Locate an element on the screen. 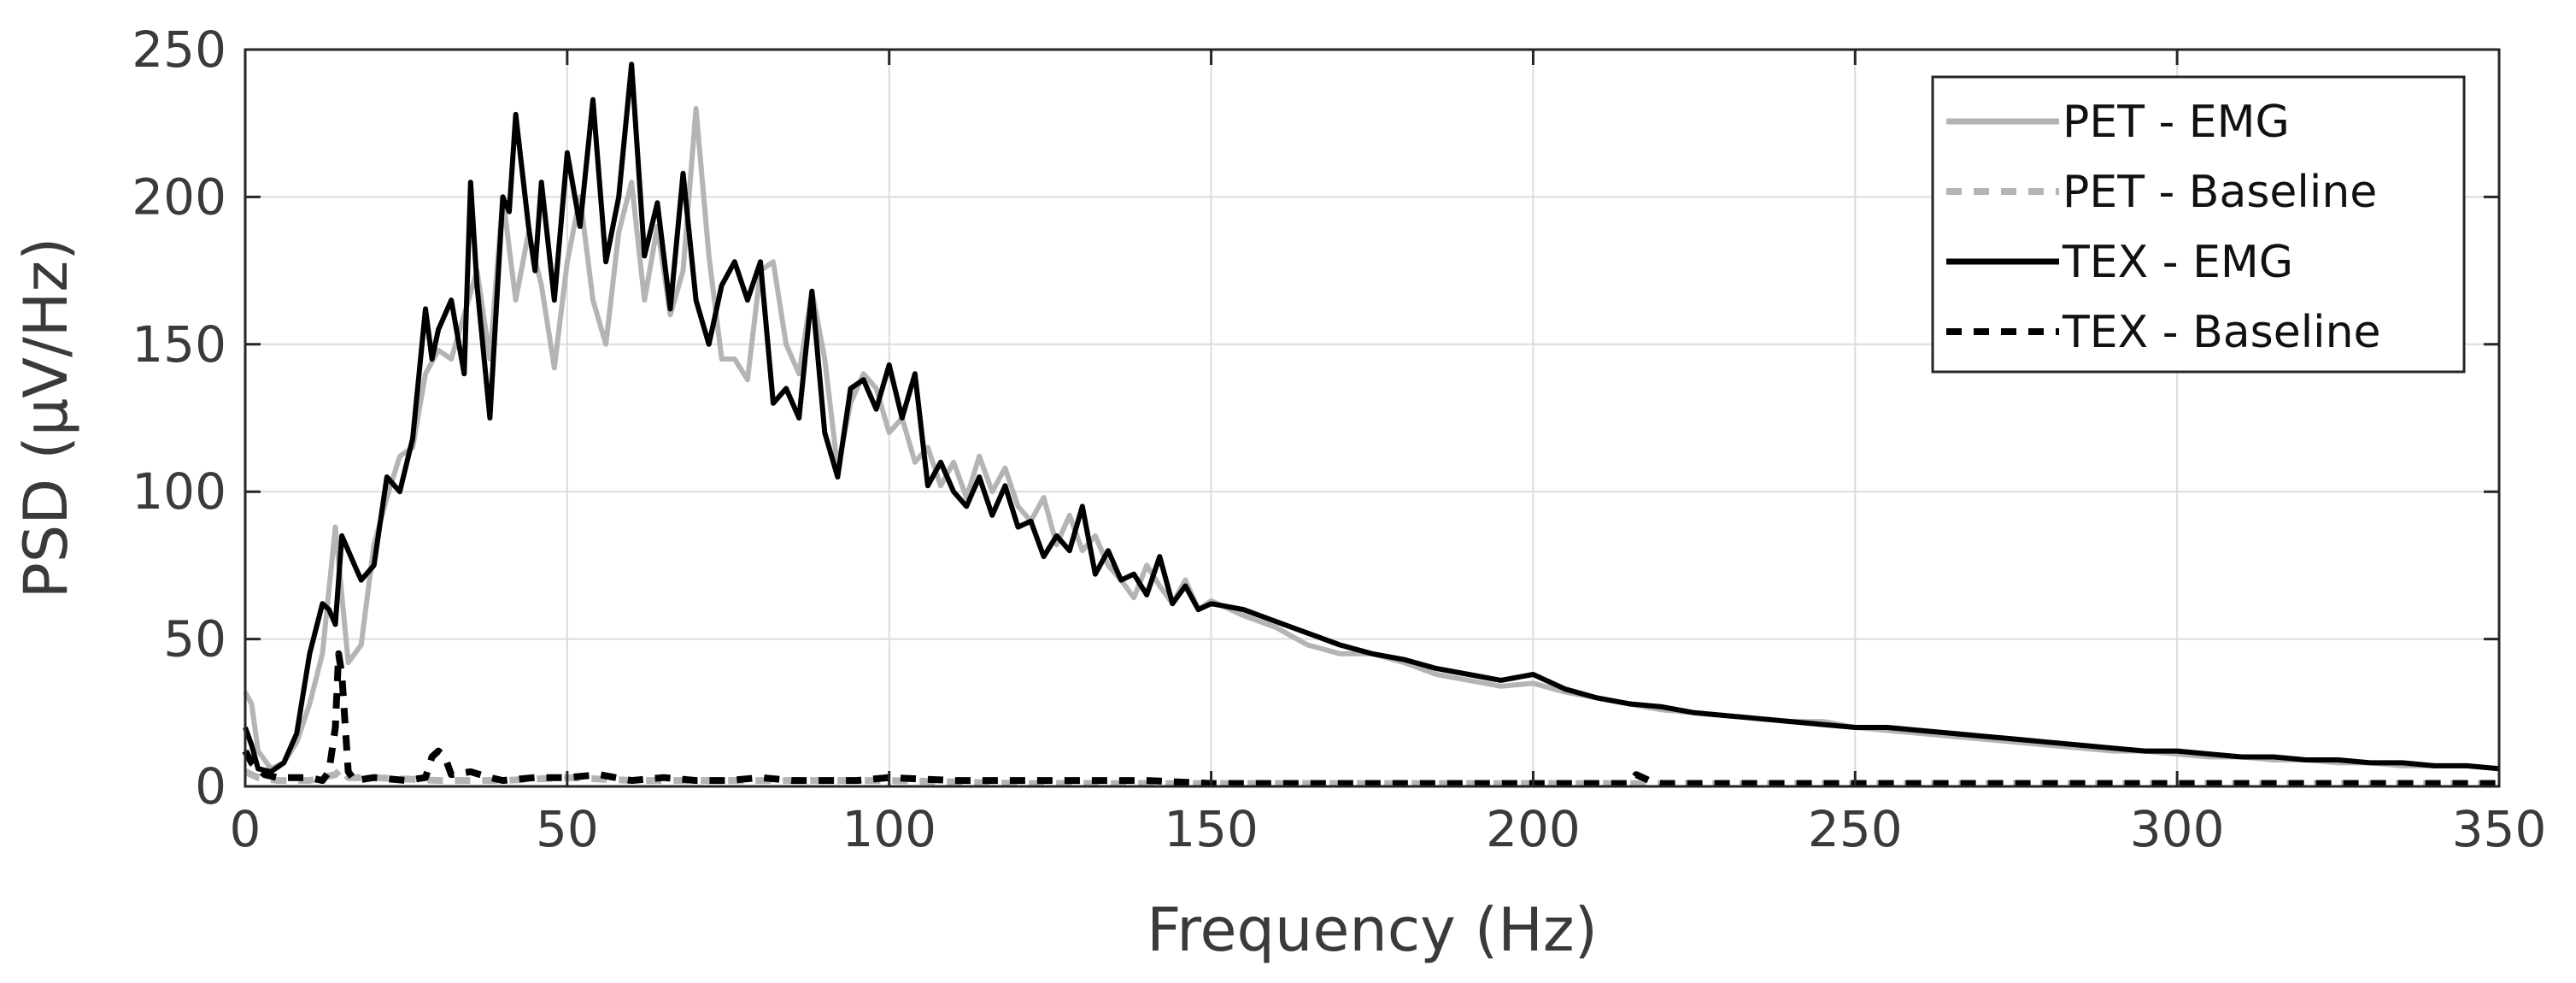  y-tick-label-4: 200 is located at coordinates (179, 197).